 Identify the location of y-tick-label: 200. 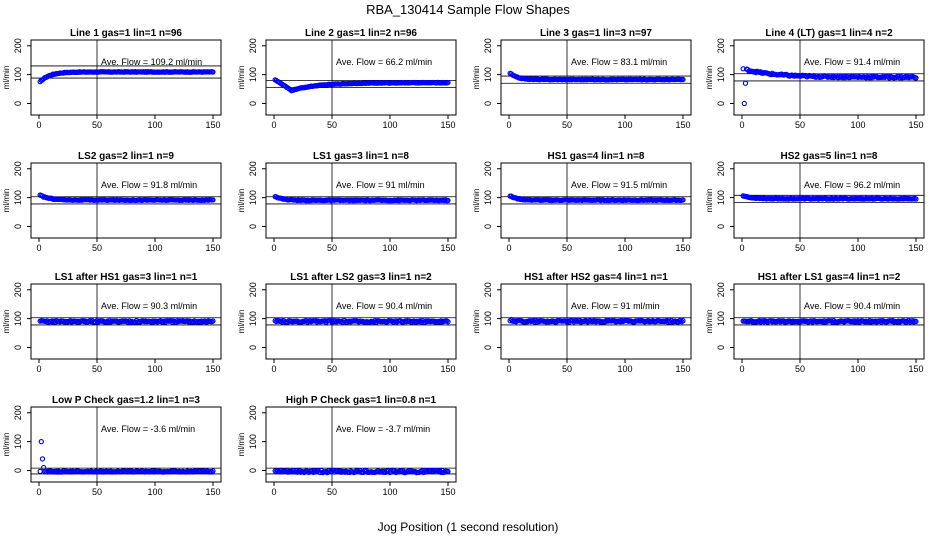
(721, 45).